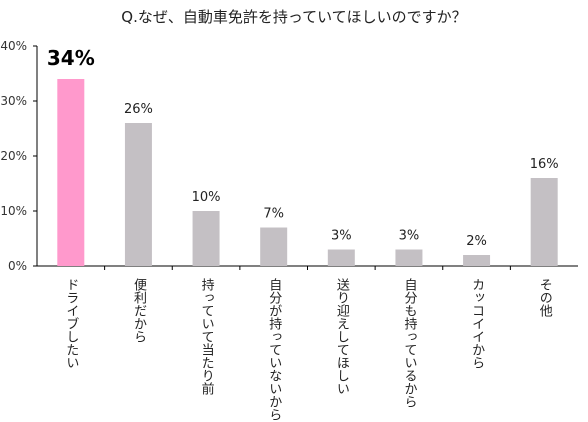 The height and width of the screenshot is (422, 588). Describe the element at coordinates (409, 343) in the screenshot. I see `category-label: 自分も持っているから` at that location.